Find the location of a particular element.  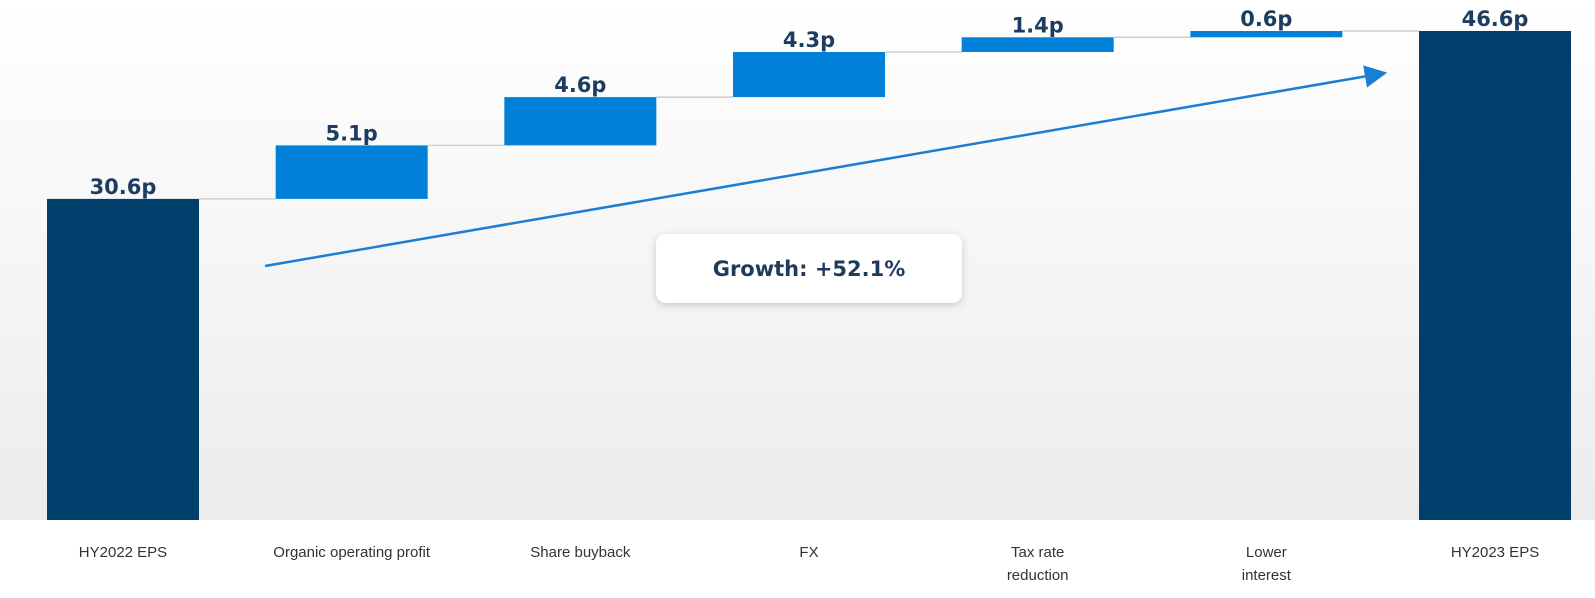

annotation-box is located at coordinates (809, 268).